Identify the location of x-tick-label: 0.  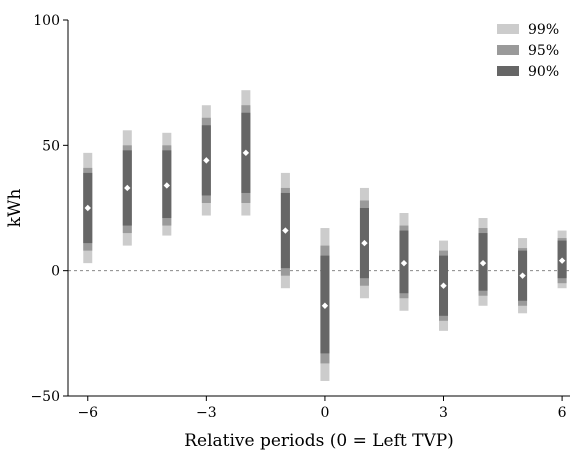
(324, 413).